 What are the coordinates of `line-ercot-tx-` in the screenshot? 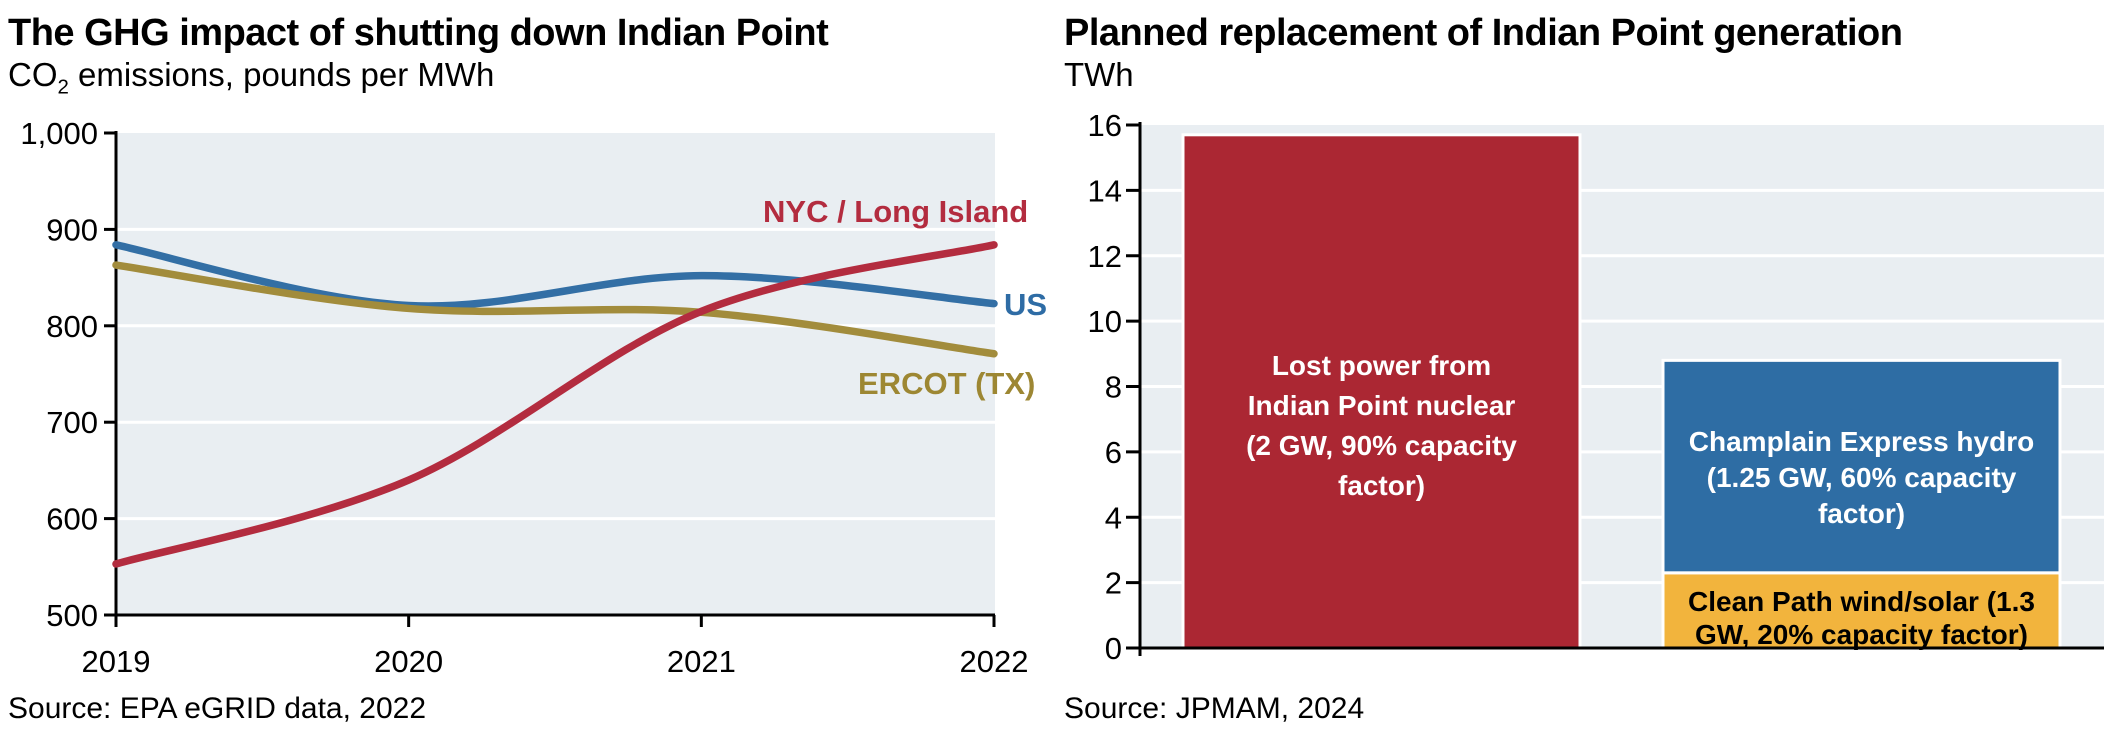 It's located at (555, 309).